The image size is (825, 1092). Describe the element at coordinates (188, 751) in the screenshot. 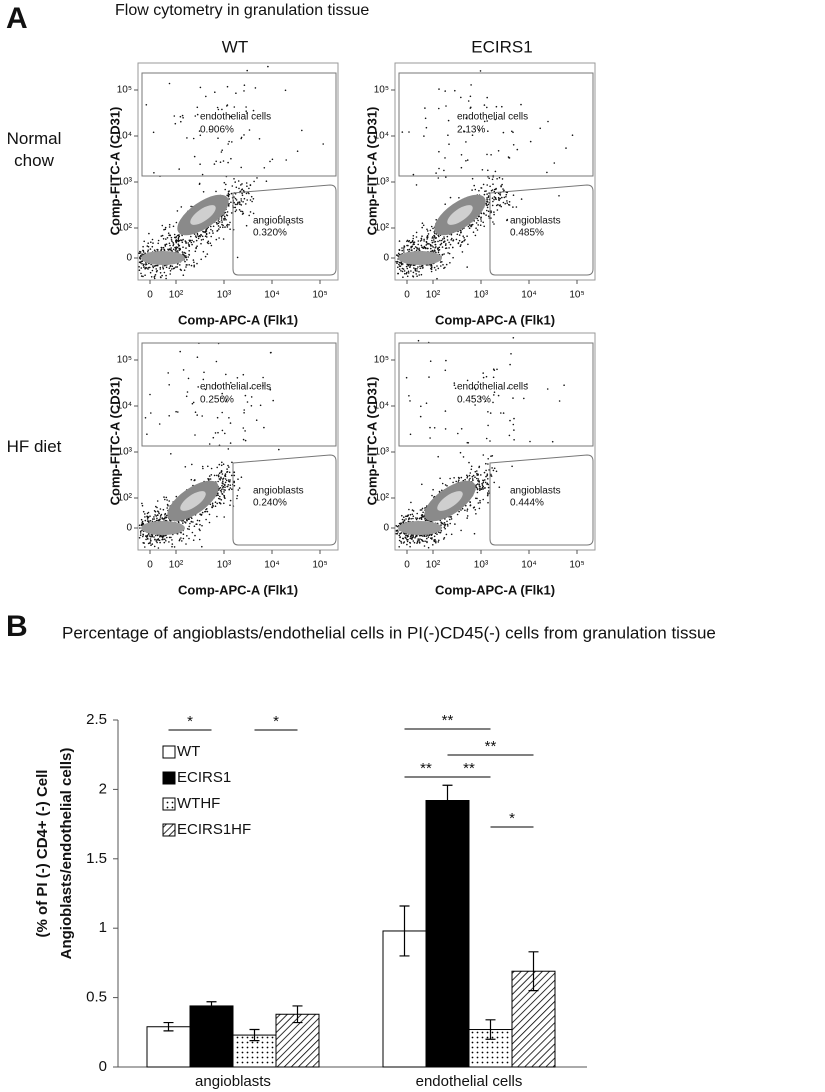

I see `legend-label: WT` at that location.